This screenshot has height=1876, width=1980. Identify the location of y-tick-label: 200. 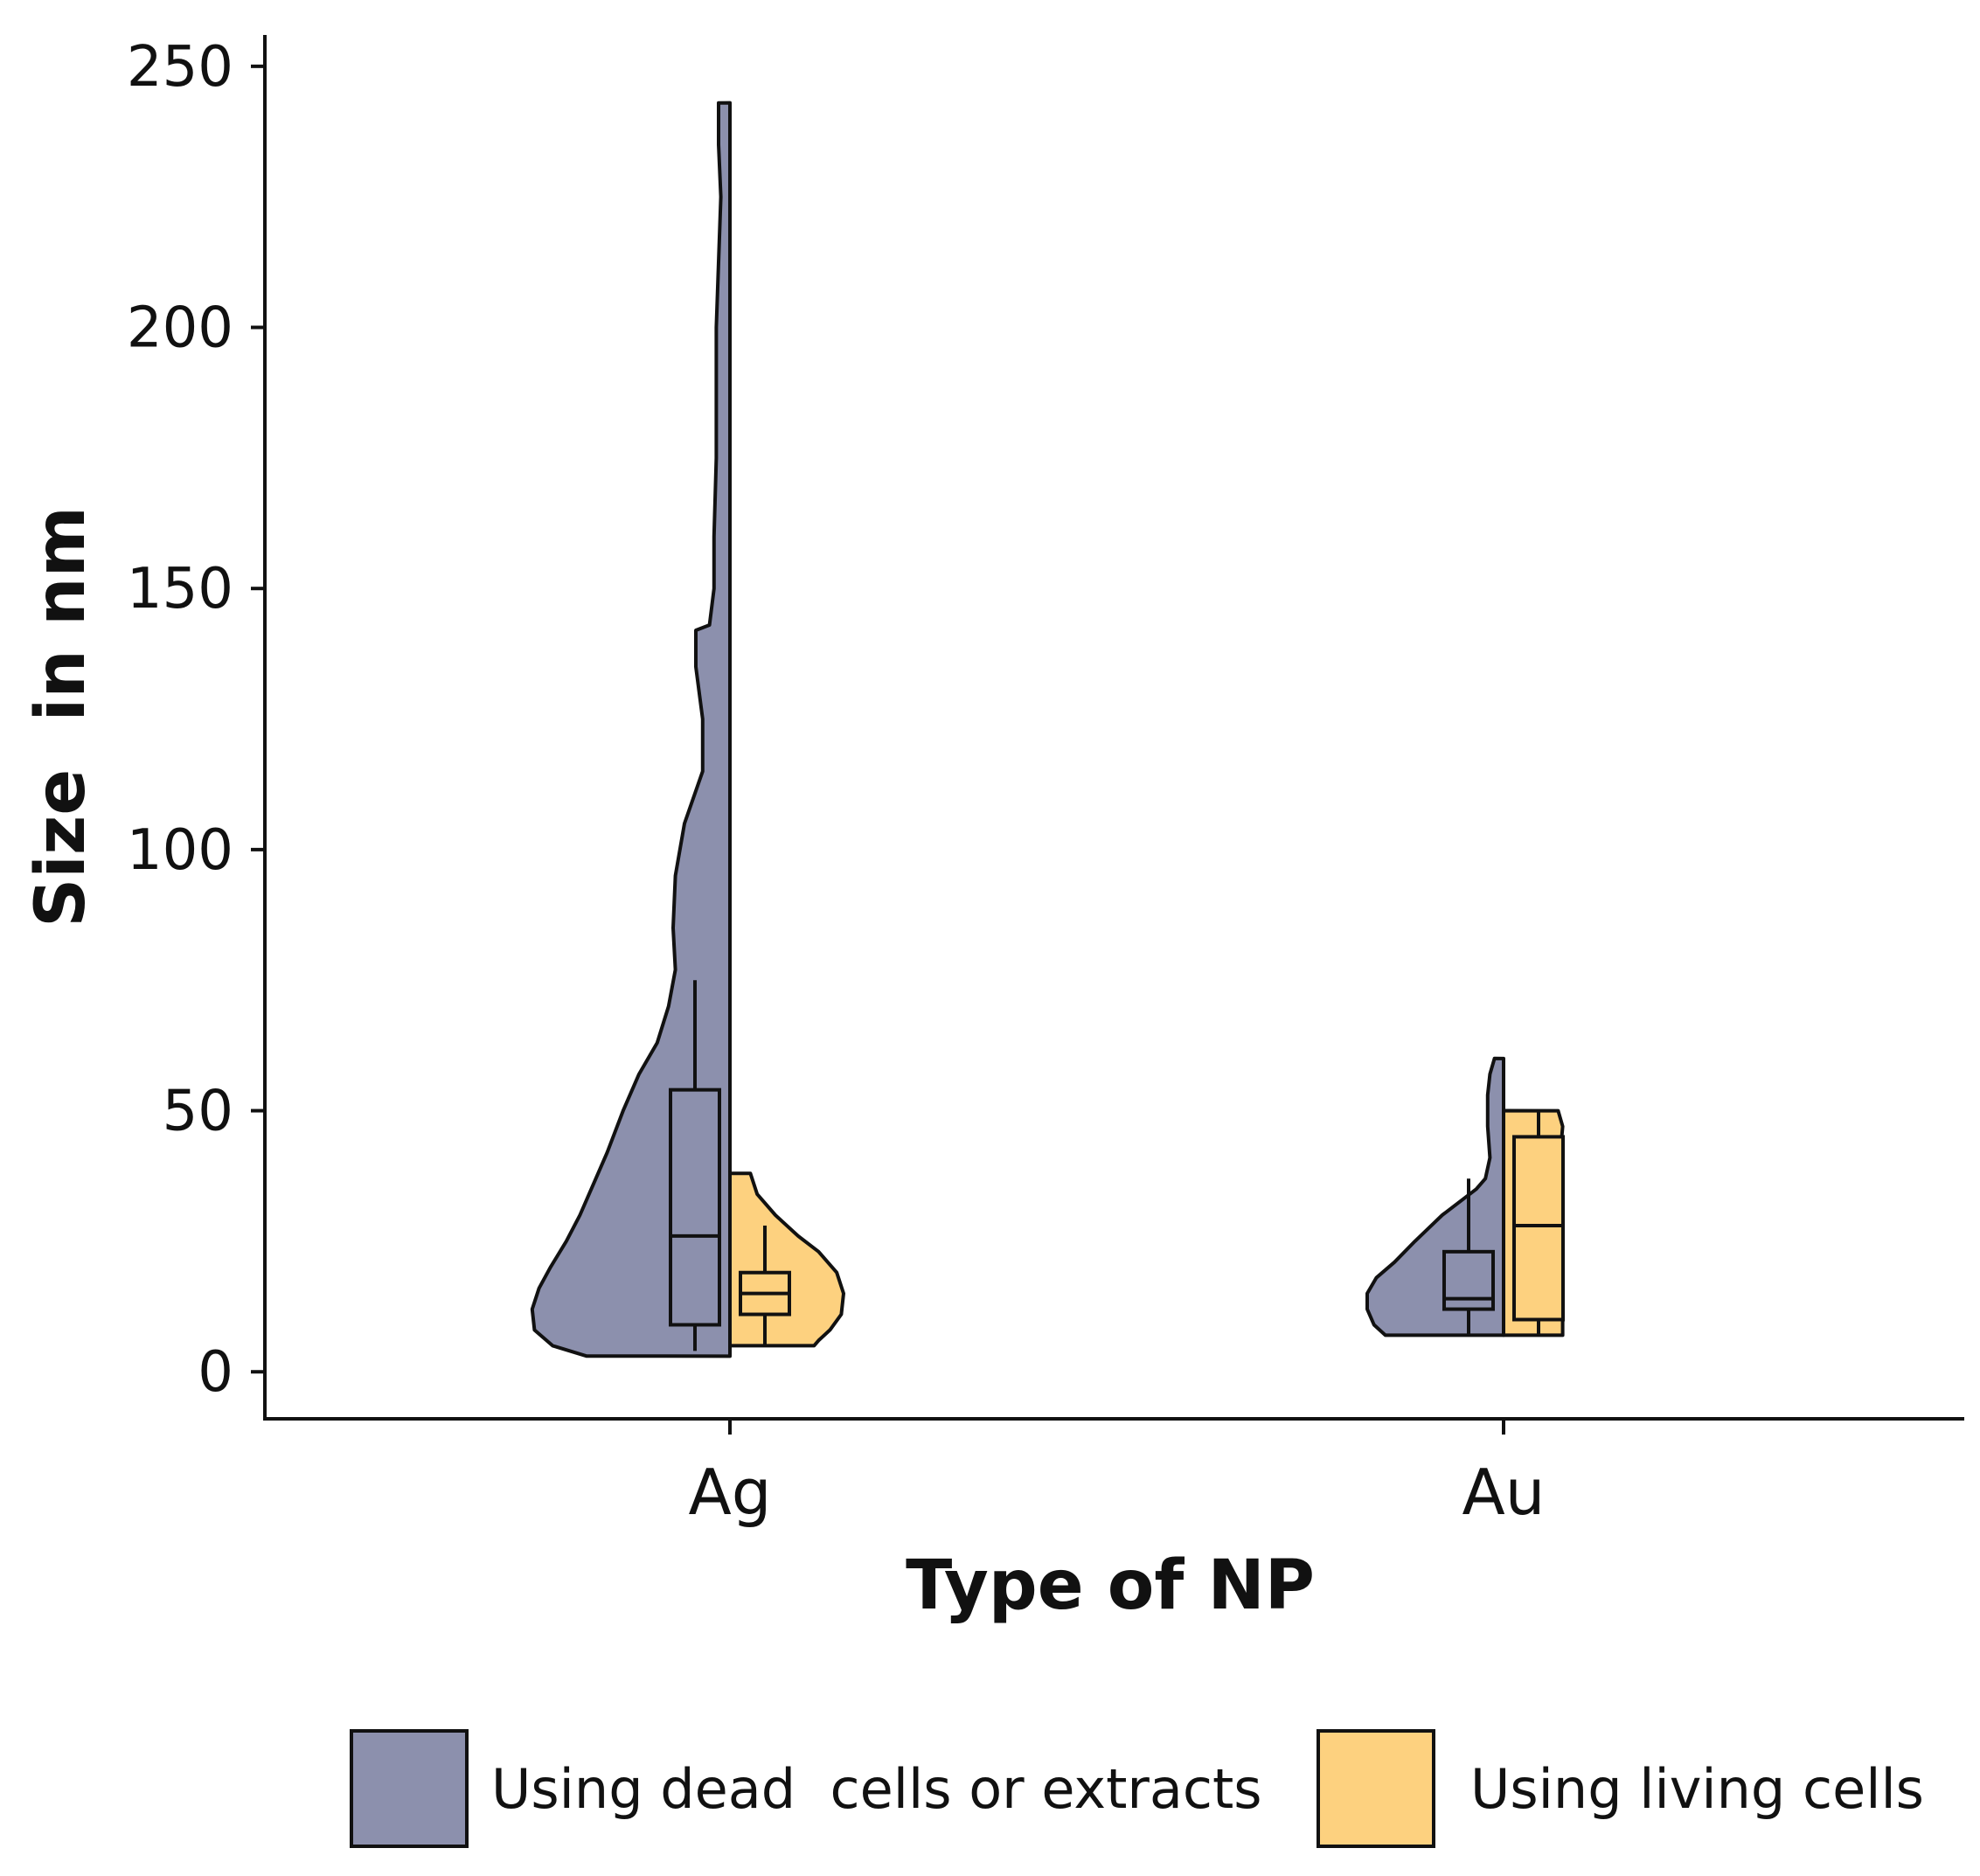
(180, 328).